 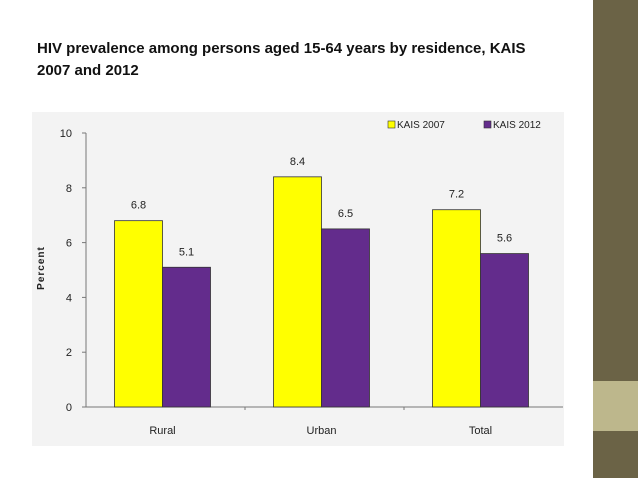 What do you see at coordinates (69, 244) in the screenshot?
I see `y-tick-label: 6` at bounding box center [69, 244].